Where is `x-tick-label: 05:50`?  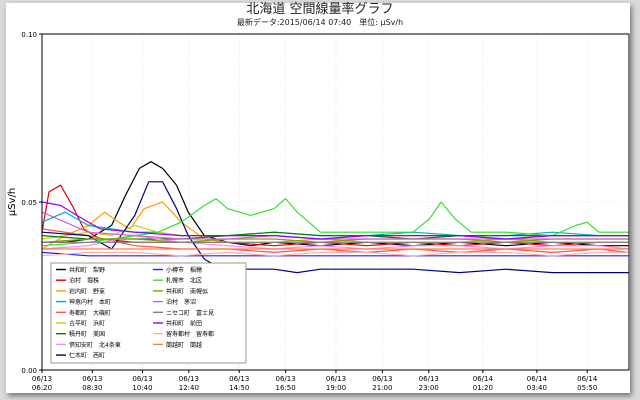
x-tick-label: 05:50 is located at coordinates (587, 388).